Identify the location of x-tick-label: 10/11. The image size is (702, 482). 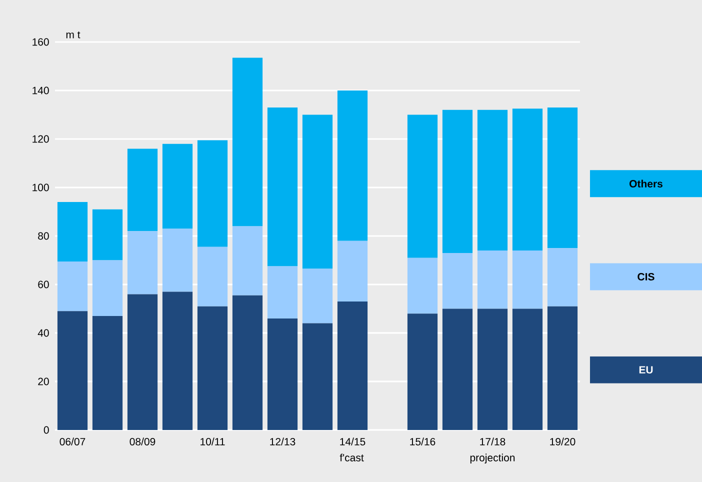
(212, 442).